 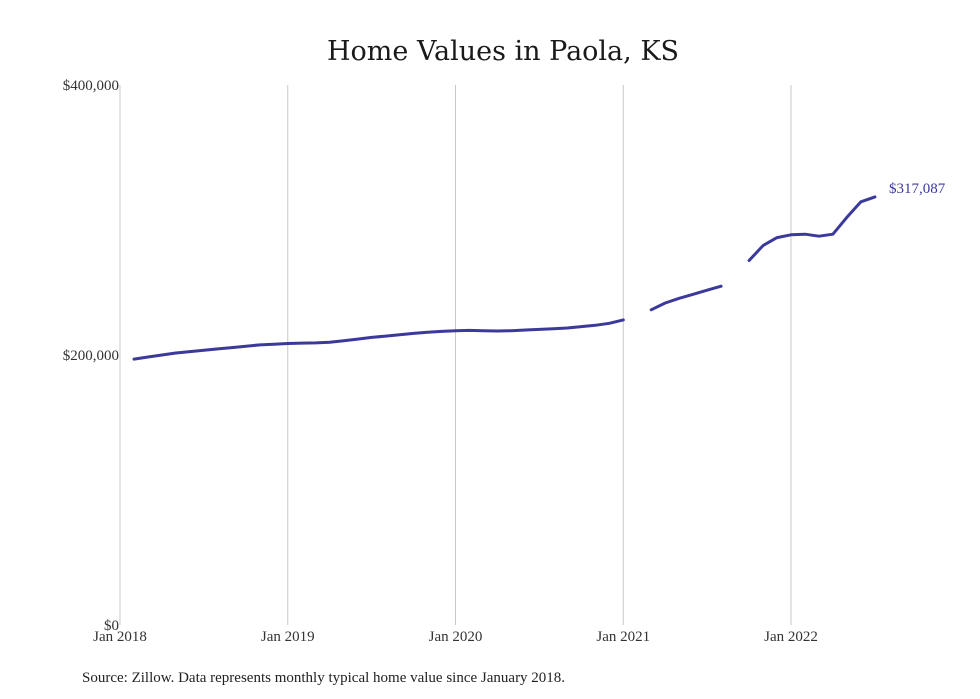 I want to click on last-value-label: $317,087, so click(x=917, y=189).